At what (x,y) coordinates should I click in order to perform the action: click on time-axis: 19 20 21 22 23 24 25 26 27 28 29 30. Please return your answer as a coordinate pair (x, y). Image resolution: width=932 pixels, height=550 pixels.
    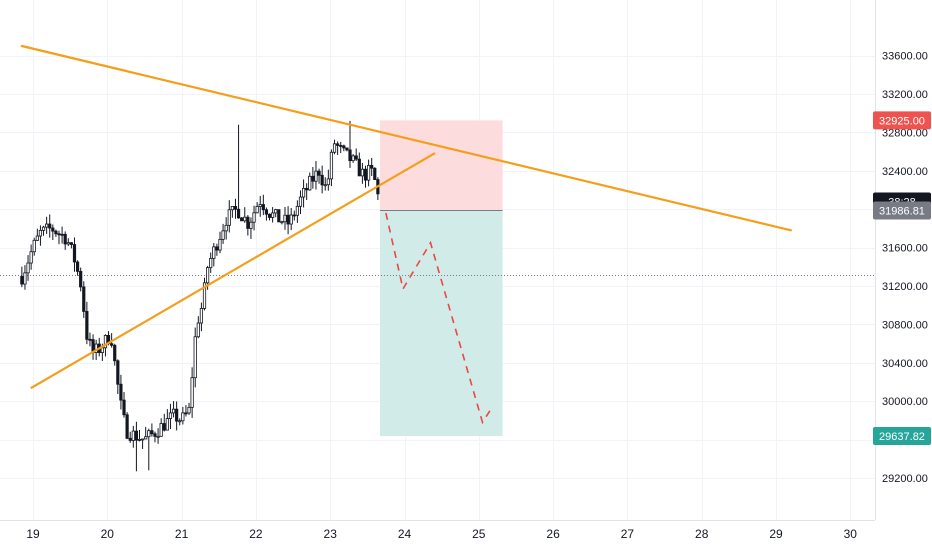
    Looking at the image, I should click on (441, 534).